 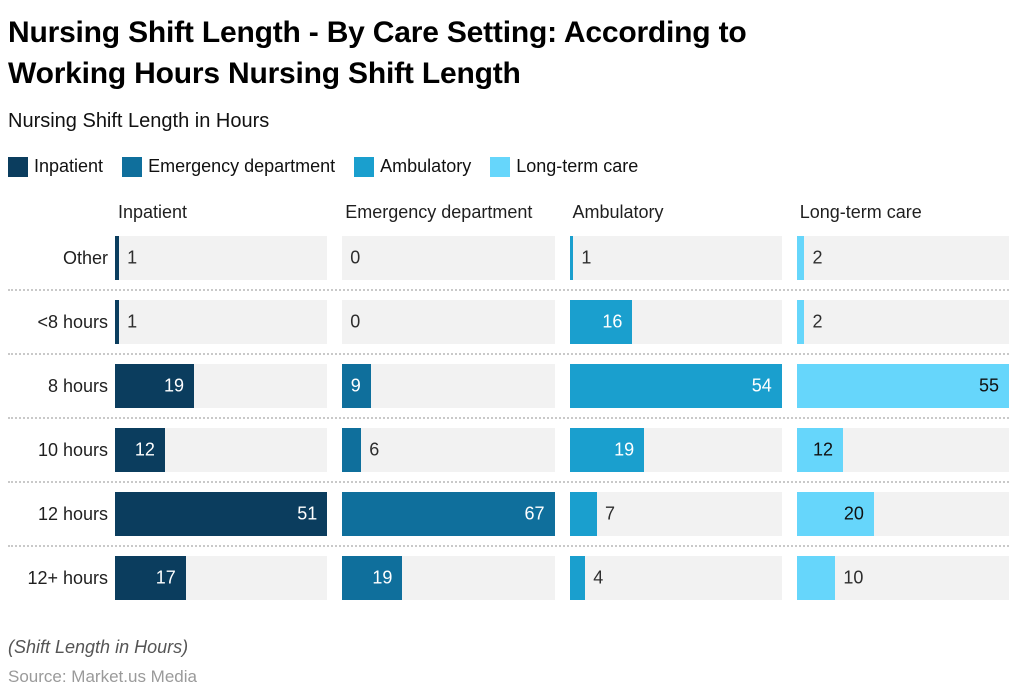 What do you see at coordinates (562, 450) in the screenshot?
I see `row-cells: 12 6 19 12` at bounding box center [562, 450].